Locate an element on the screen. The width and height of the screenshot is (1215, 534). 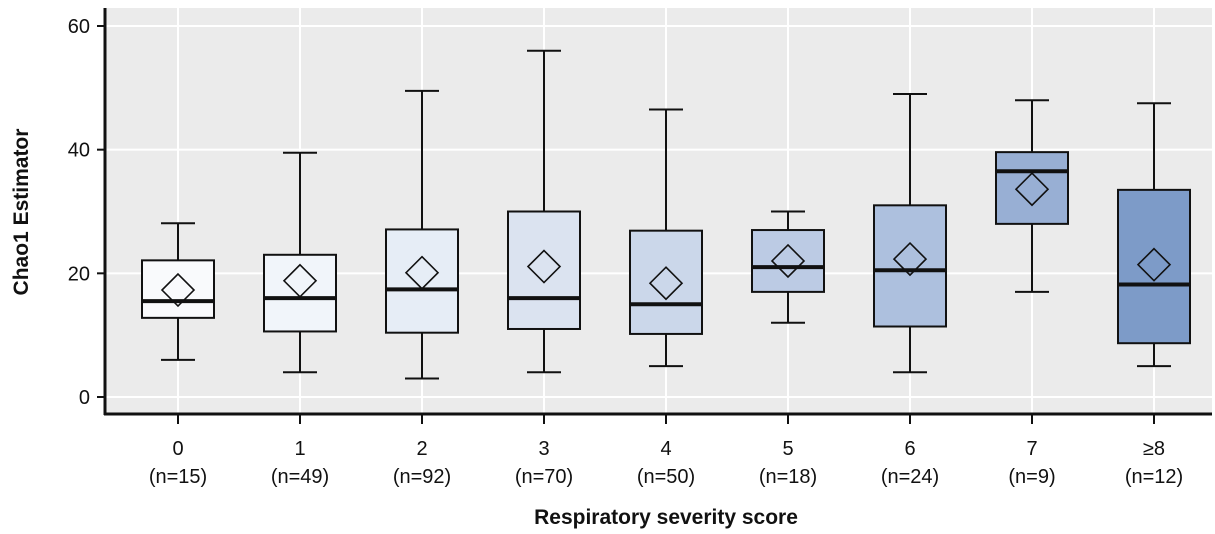
x-tick-n-label: (n=70) is located at coordinates (544, 477).